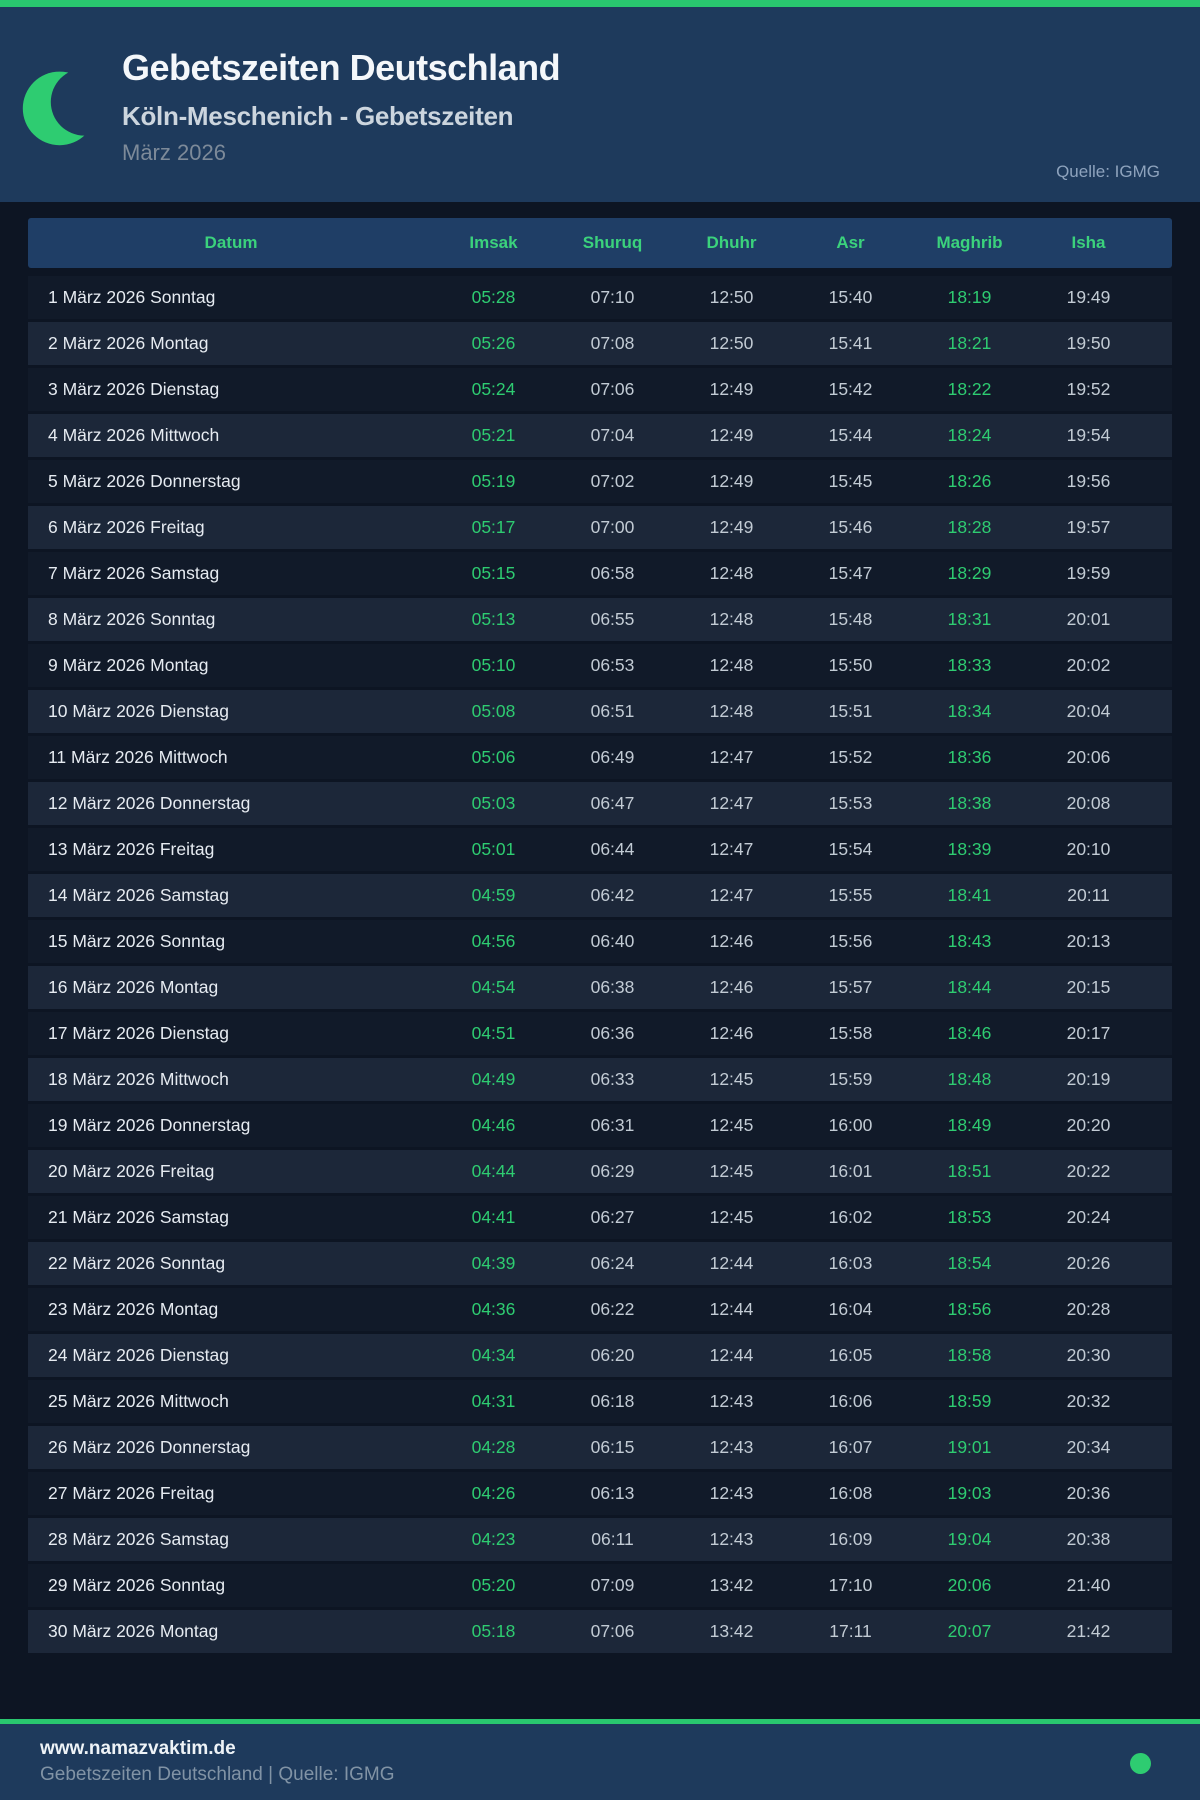 The width and height of the screenshot is (1200, 1800). I want to click on time-cell-imsak: 05:19, so click(493, 481).